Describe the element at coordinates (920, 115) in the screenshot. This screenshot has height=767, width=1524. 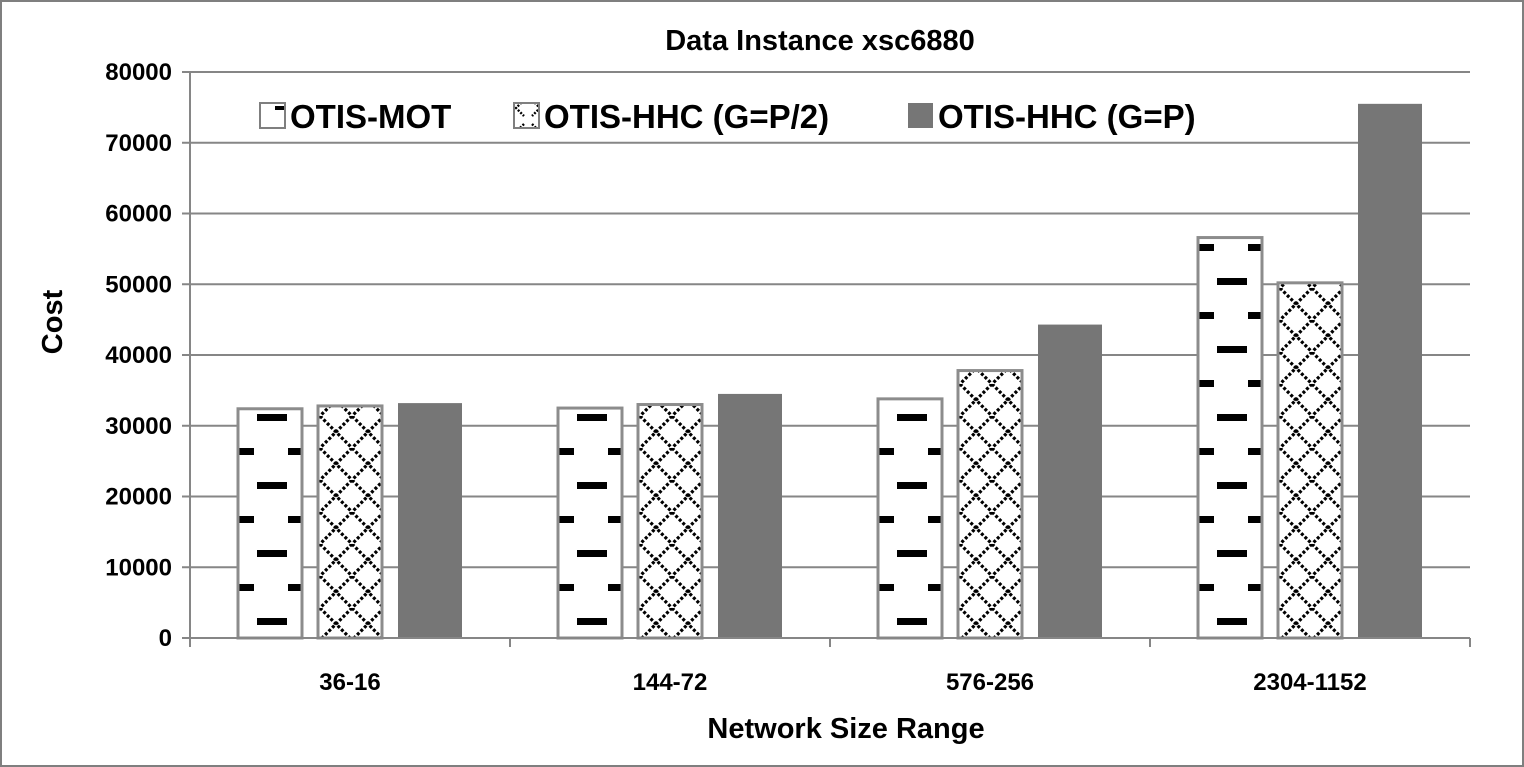
I see `legend-swatch-otis-hhc-g-p` at that location.